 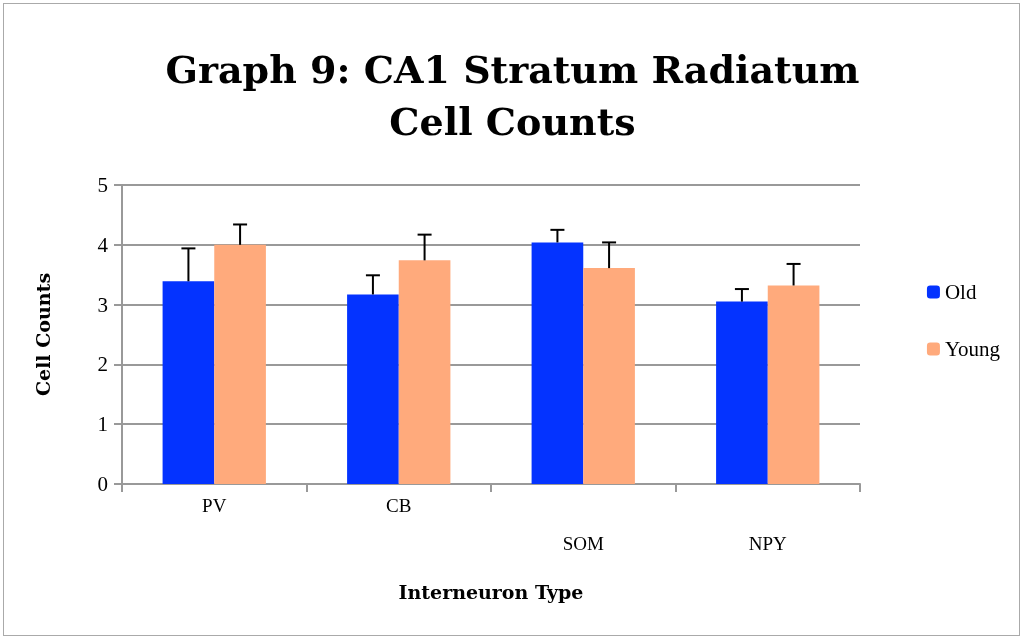 I want to click on x-tick-label: SOM, so click(x=583, y=543).